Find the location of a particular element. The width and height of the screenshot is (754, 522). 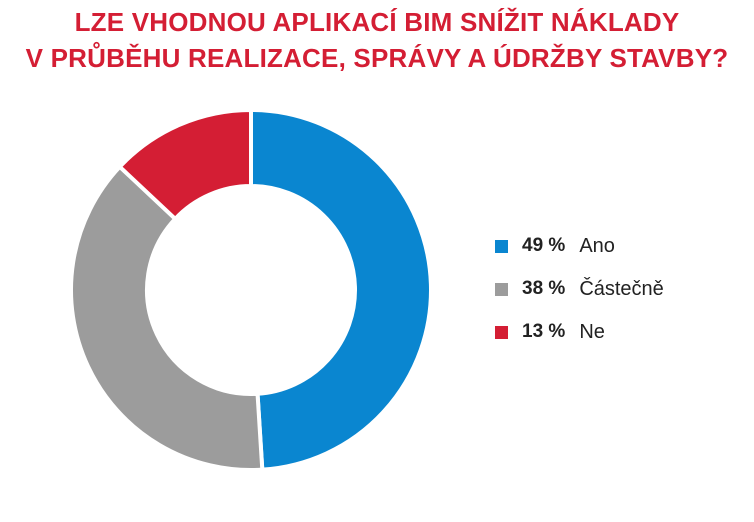

legend-item-ne: 13 % Ne is located at coordinates (579, 332).